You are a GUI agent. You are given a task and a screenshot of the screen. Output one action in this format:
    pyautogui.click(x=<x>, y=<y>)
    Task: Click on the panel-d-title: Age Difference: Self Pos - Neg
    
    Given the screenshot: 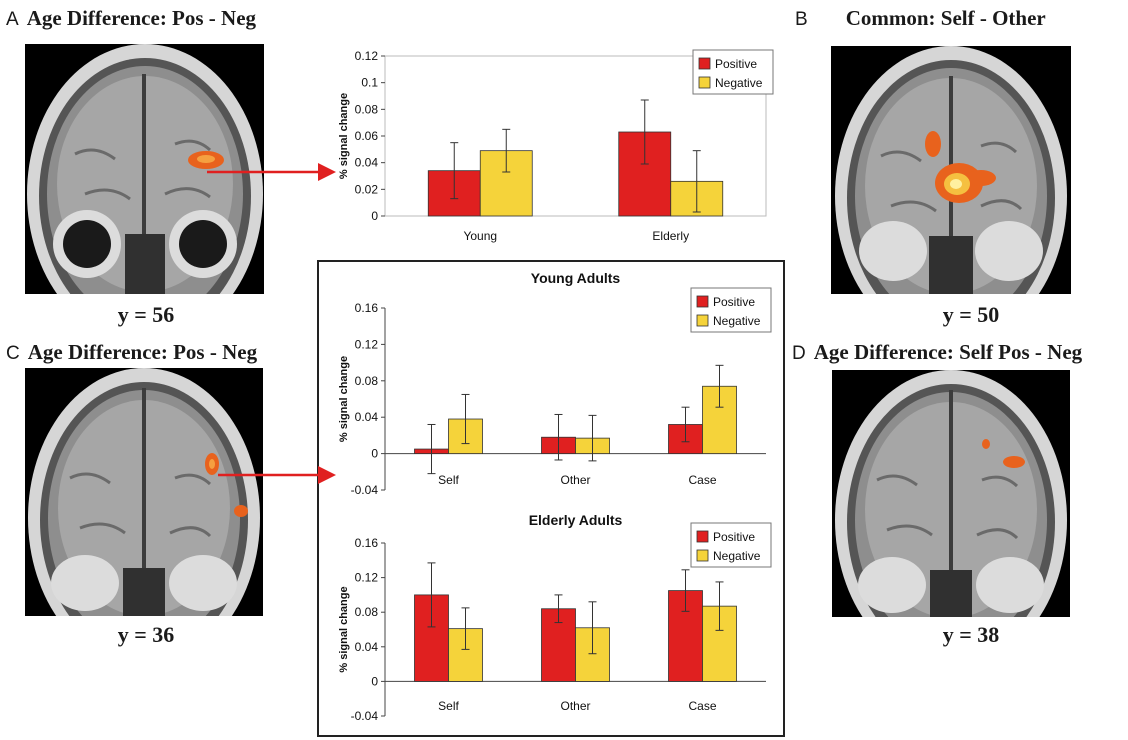 What is the action you would take?
    pyautogui.click(x=948, y=352)
    